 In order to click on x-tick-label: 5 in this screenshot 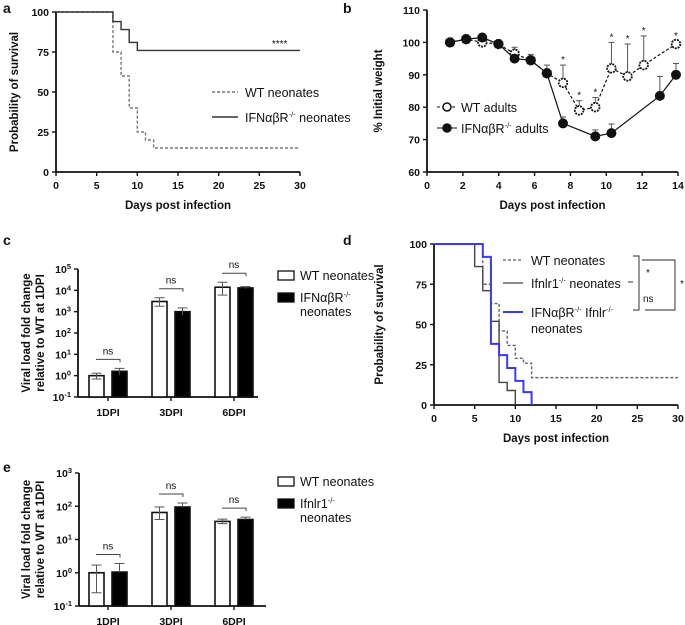, I will do `click(97, 186)`.